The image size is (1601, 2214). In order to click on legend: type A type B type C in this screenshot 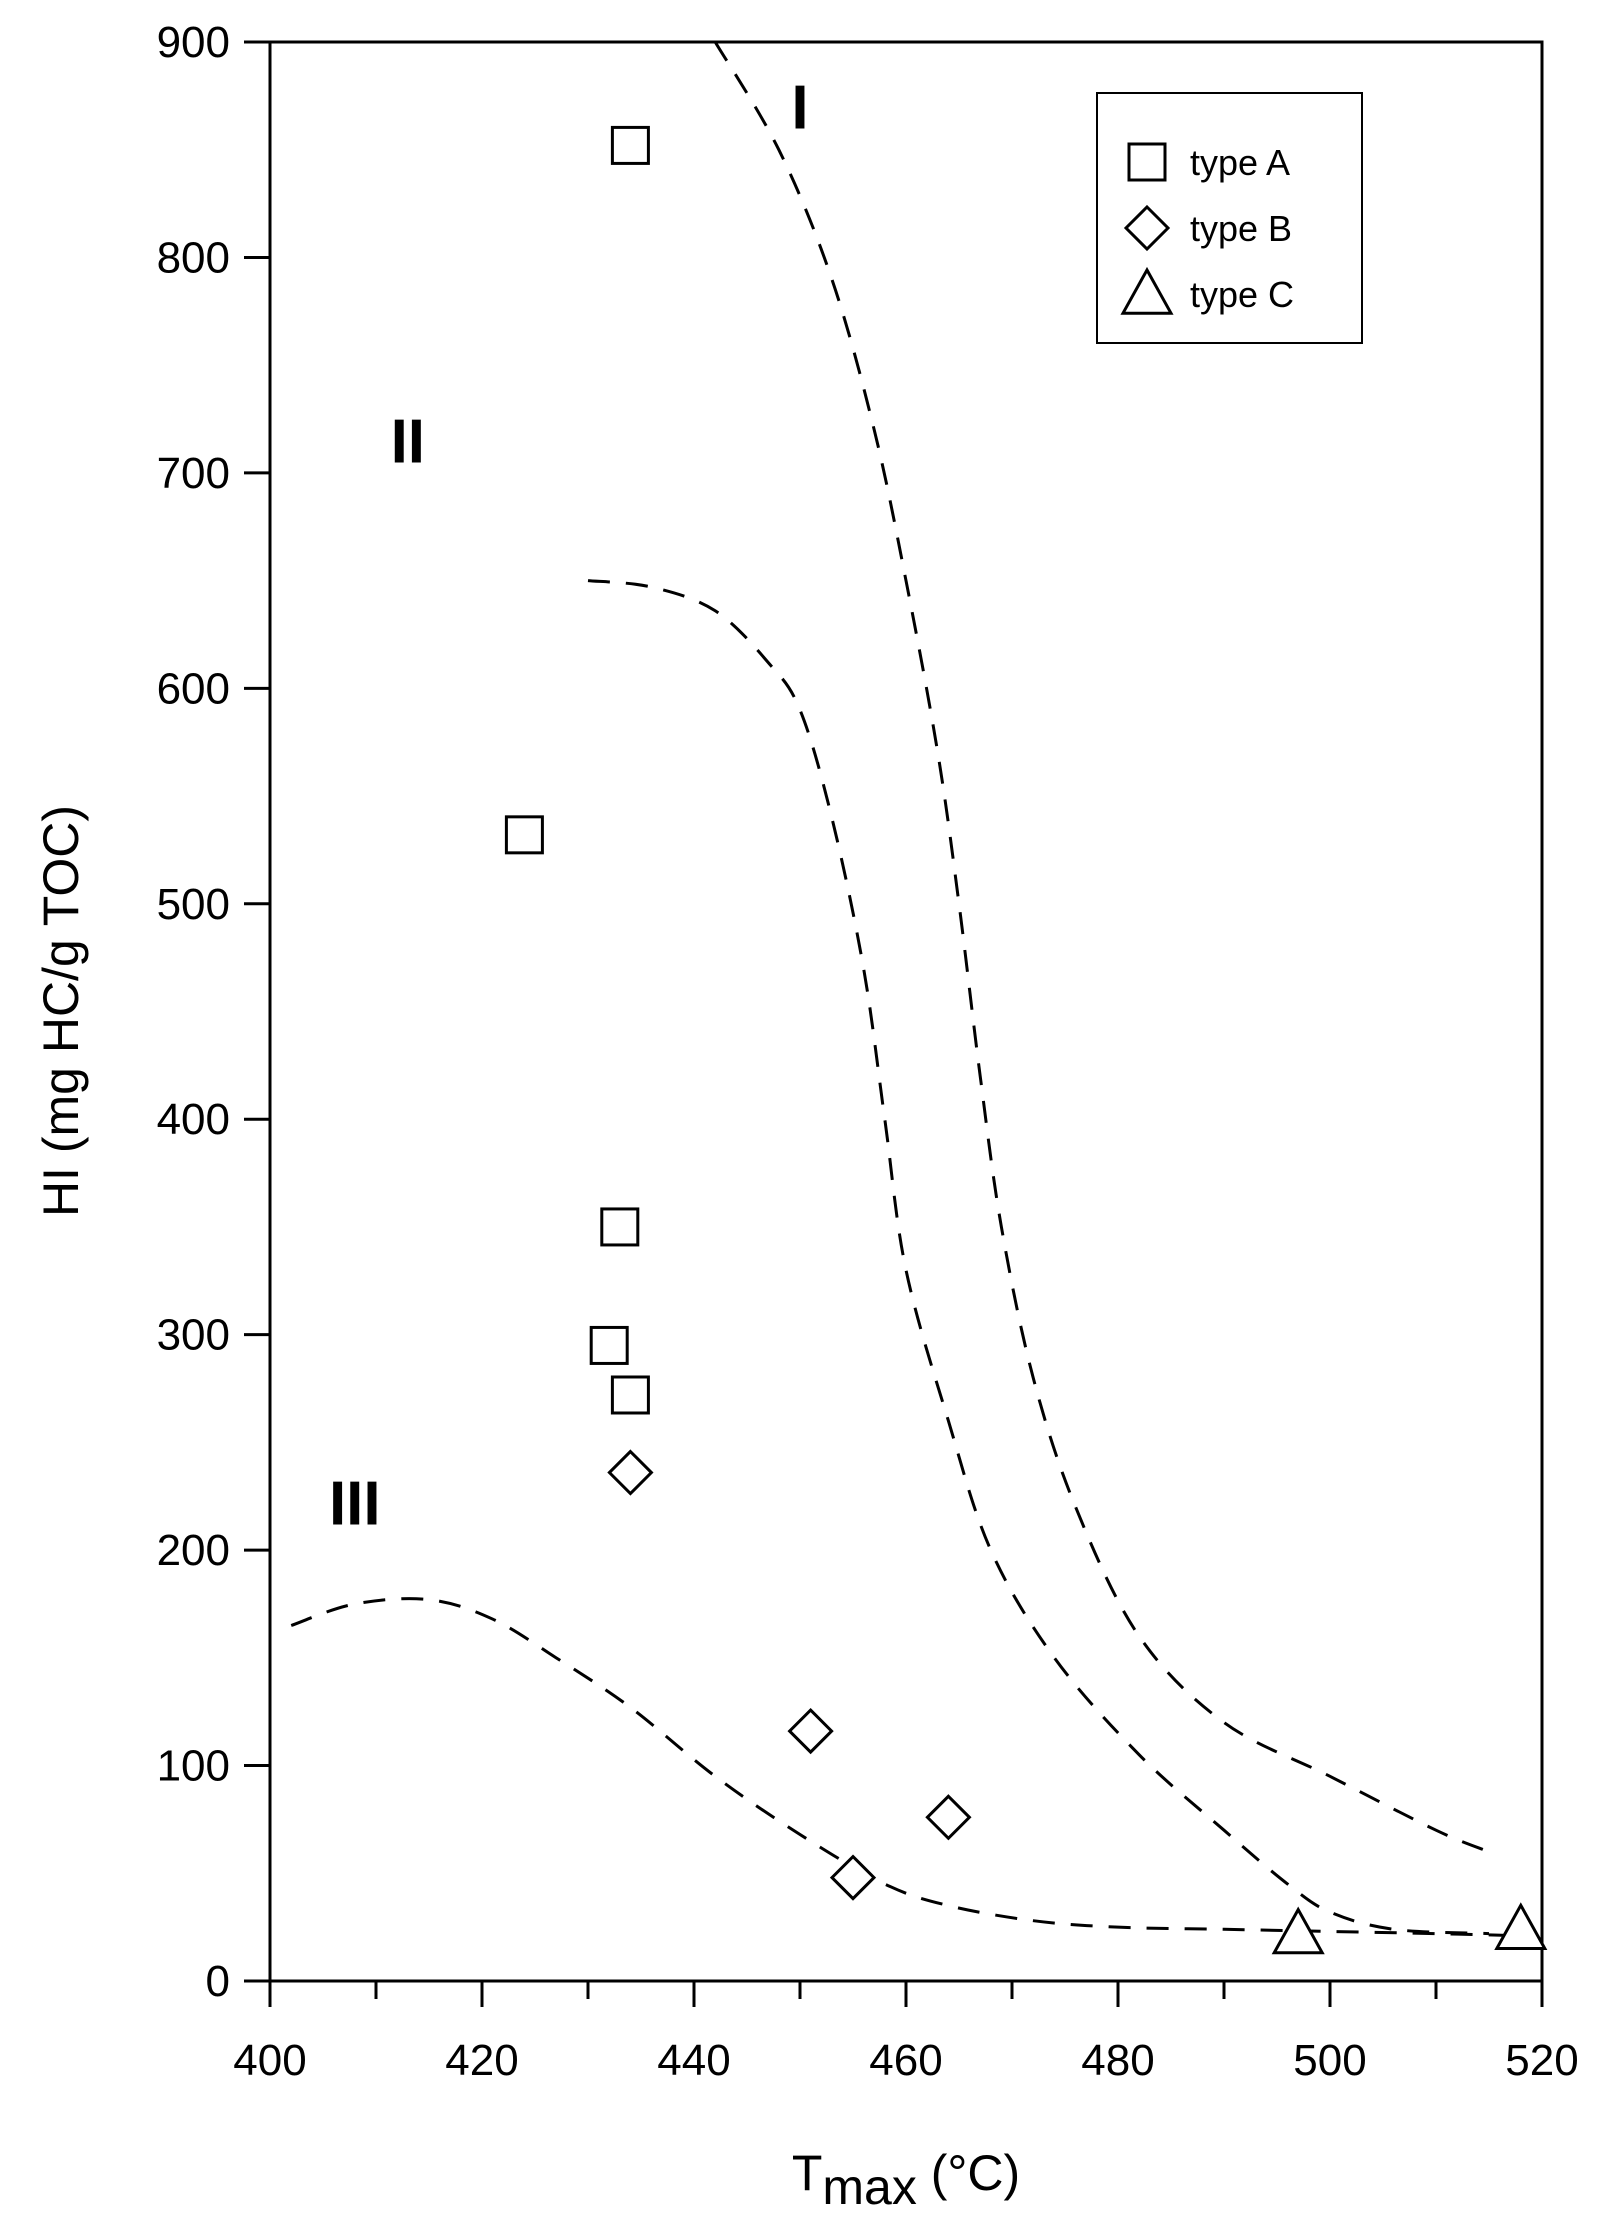, I will do `click(1229, 218)`.